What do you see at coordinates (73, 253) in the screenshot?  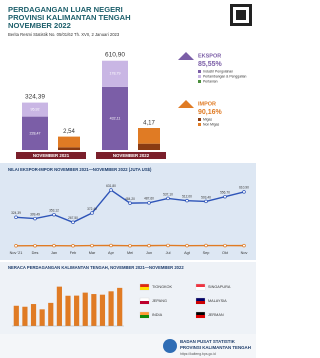 I see `x-tick-label: Feb` at bounding box center [73, 253].